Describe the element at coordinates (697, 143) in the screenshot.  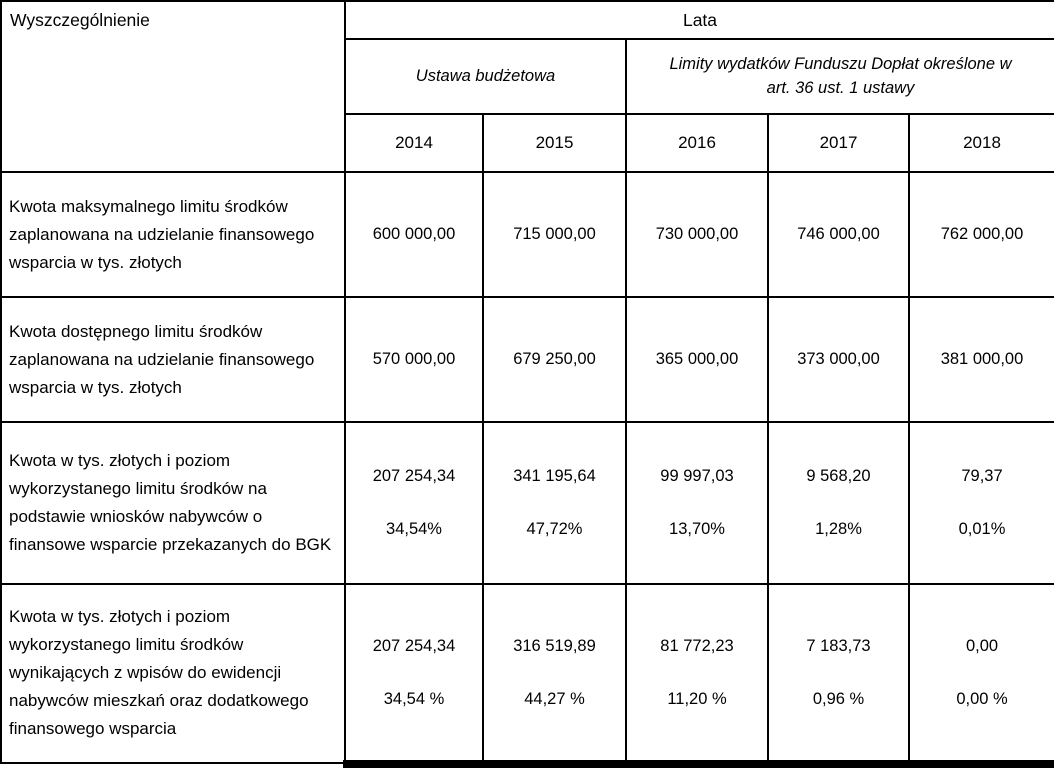
I see `year-header-2016: 2016` at that location.